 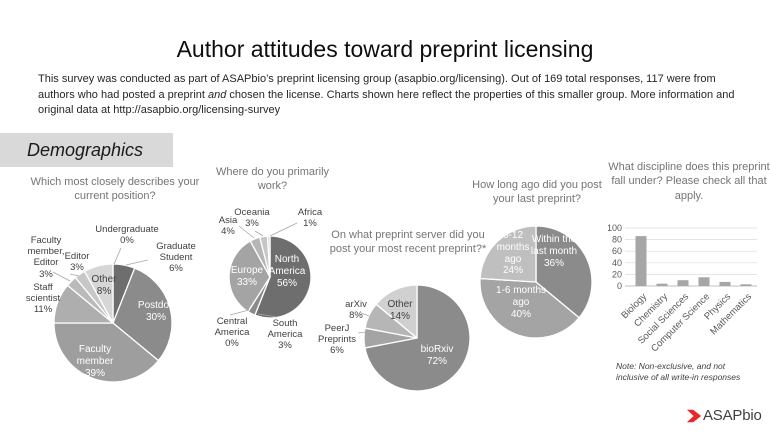 I want to click on asapbio-logo: ASAPbio, so click(x=724, y=415).